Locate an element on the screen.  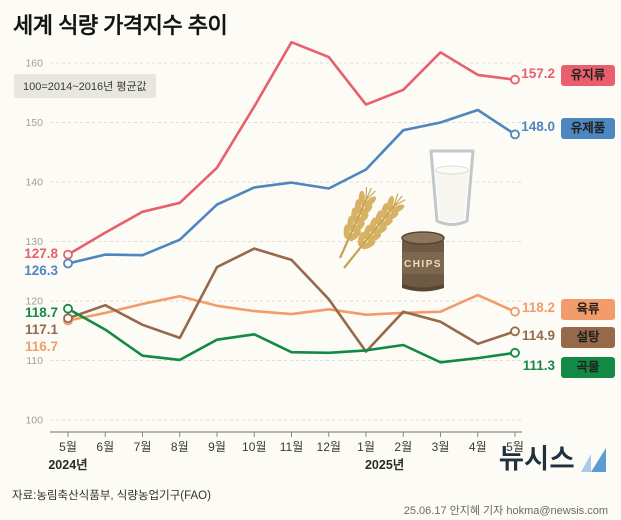
svg-text: 140 is located at coordinates (34, 183).